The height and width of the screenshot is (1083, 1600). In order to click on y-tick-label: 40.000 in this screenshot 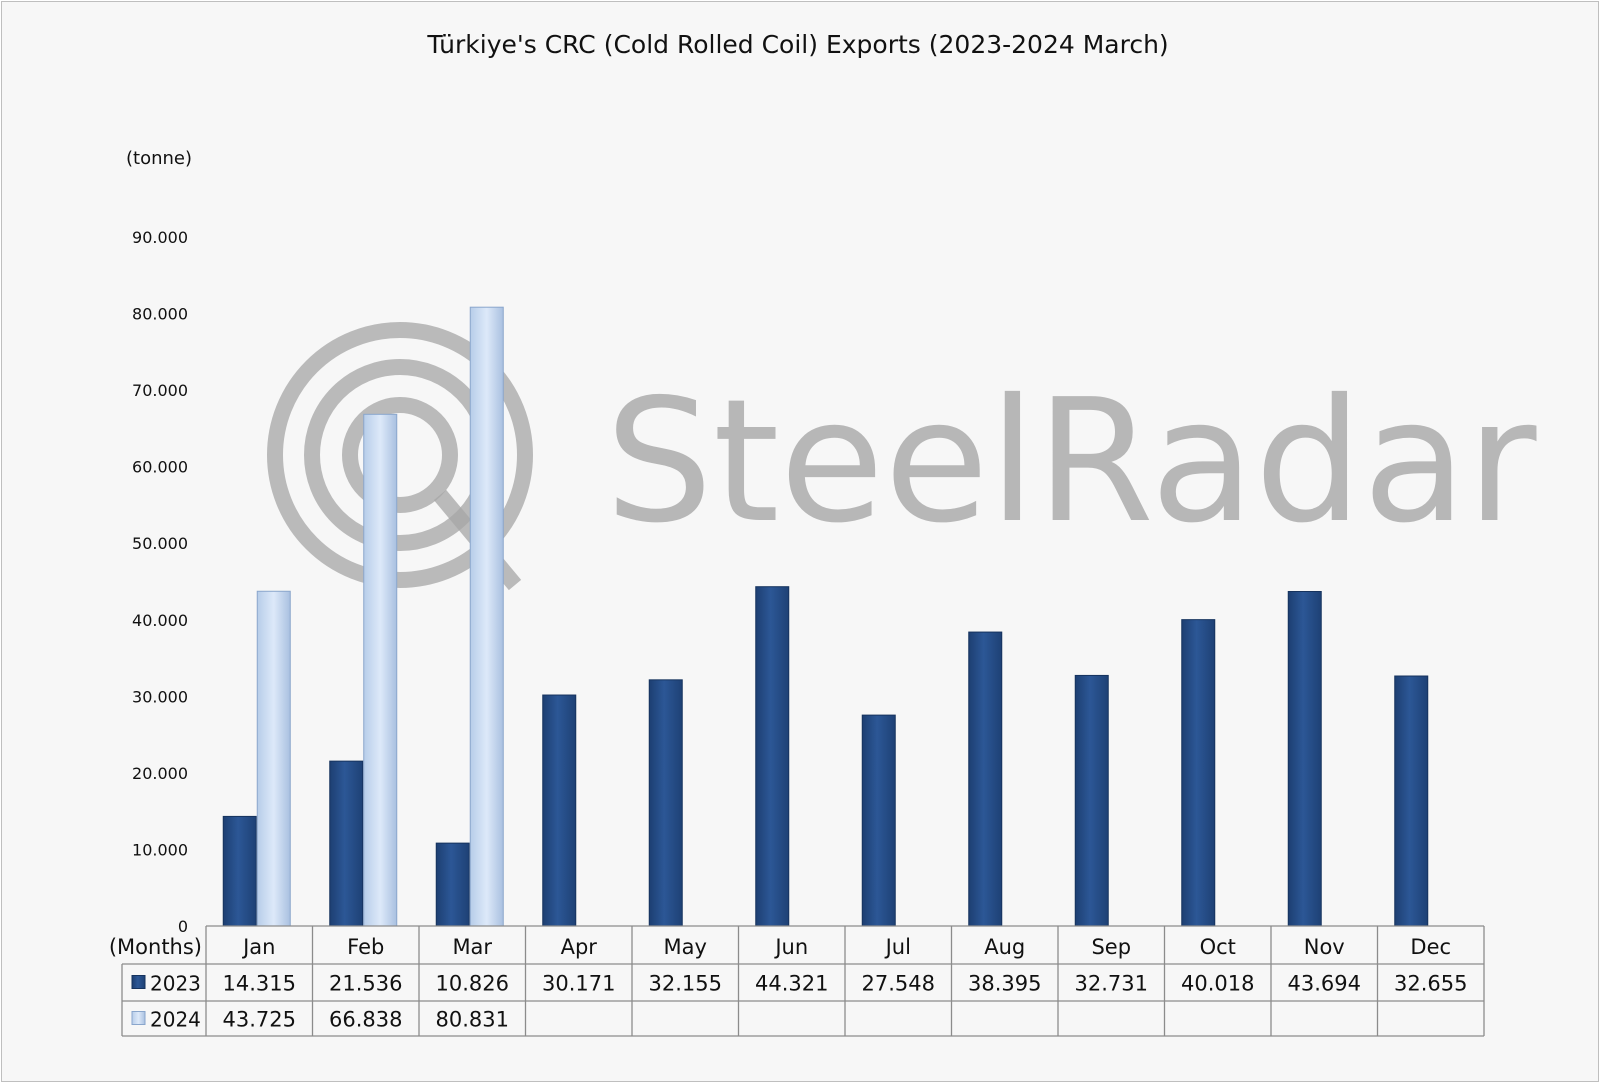, I will do `click(160, 620)`.